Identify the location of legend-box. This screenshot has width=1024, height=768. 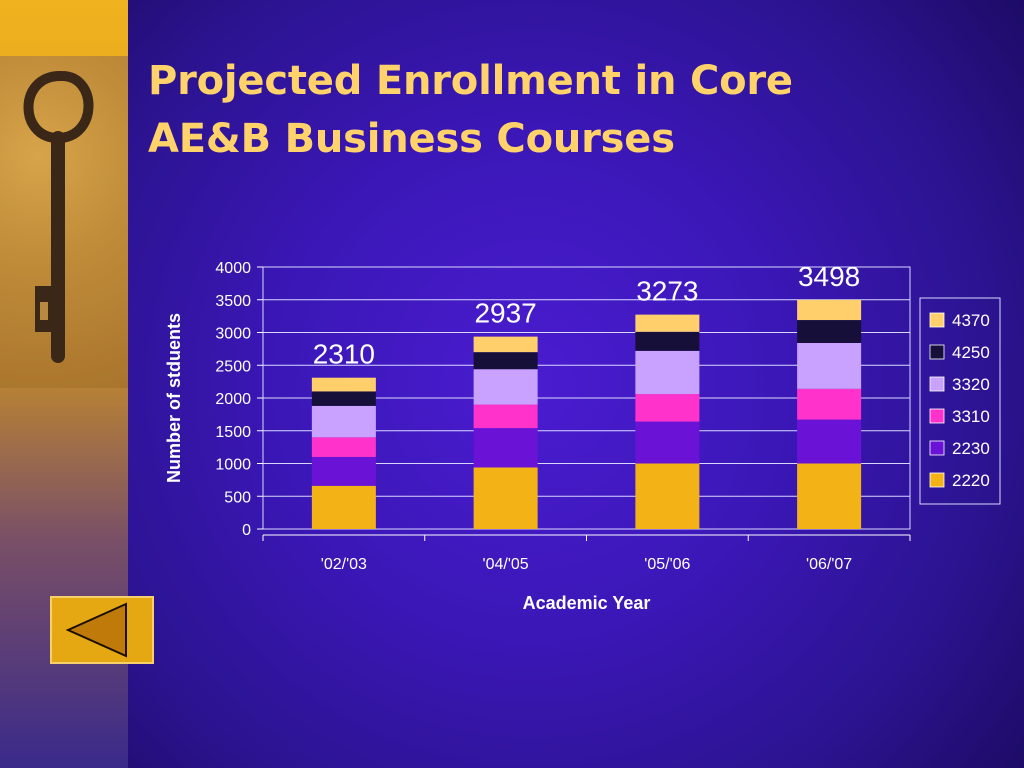
(960, 401).